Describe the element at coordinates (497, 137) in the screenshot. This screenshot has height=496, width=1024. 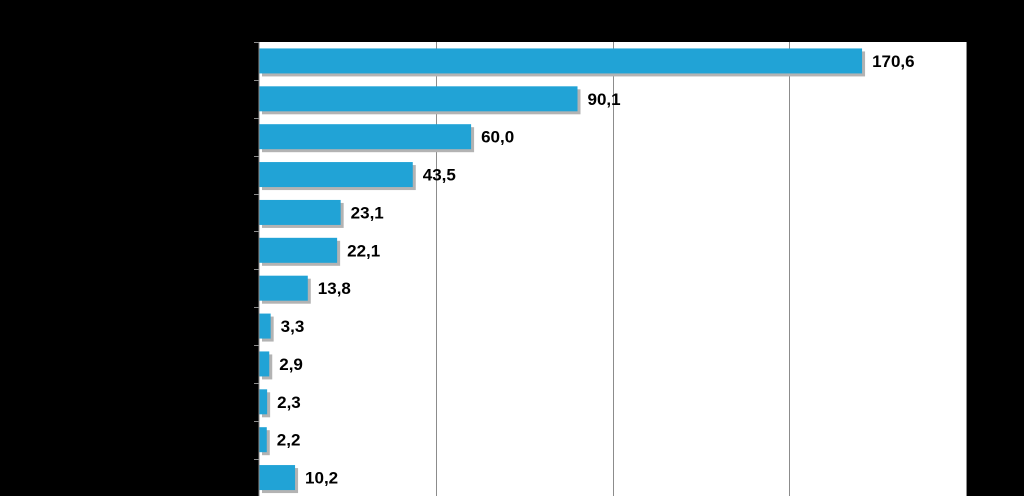
I see `data-label: 60,0` at that location.